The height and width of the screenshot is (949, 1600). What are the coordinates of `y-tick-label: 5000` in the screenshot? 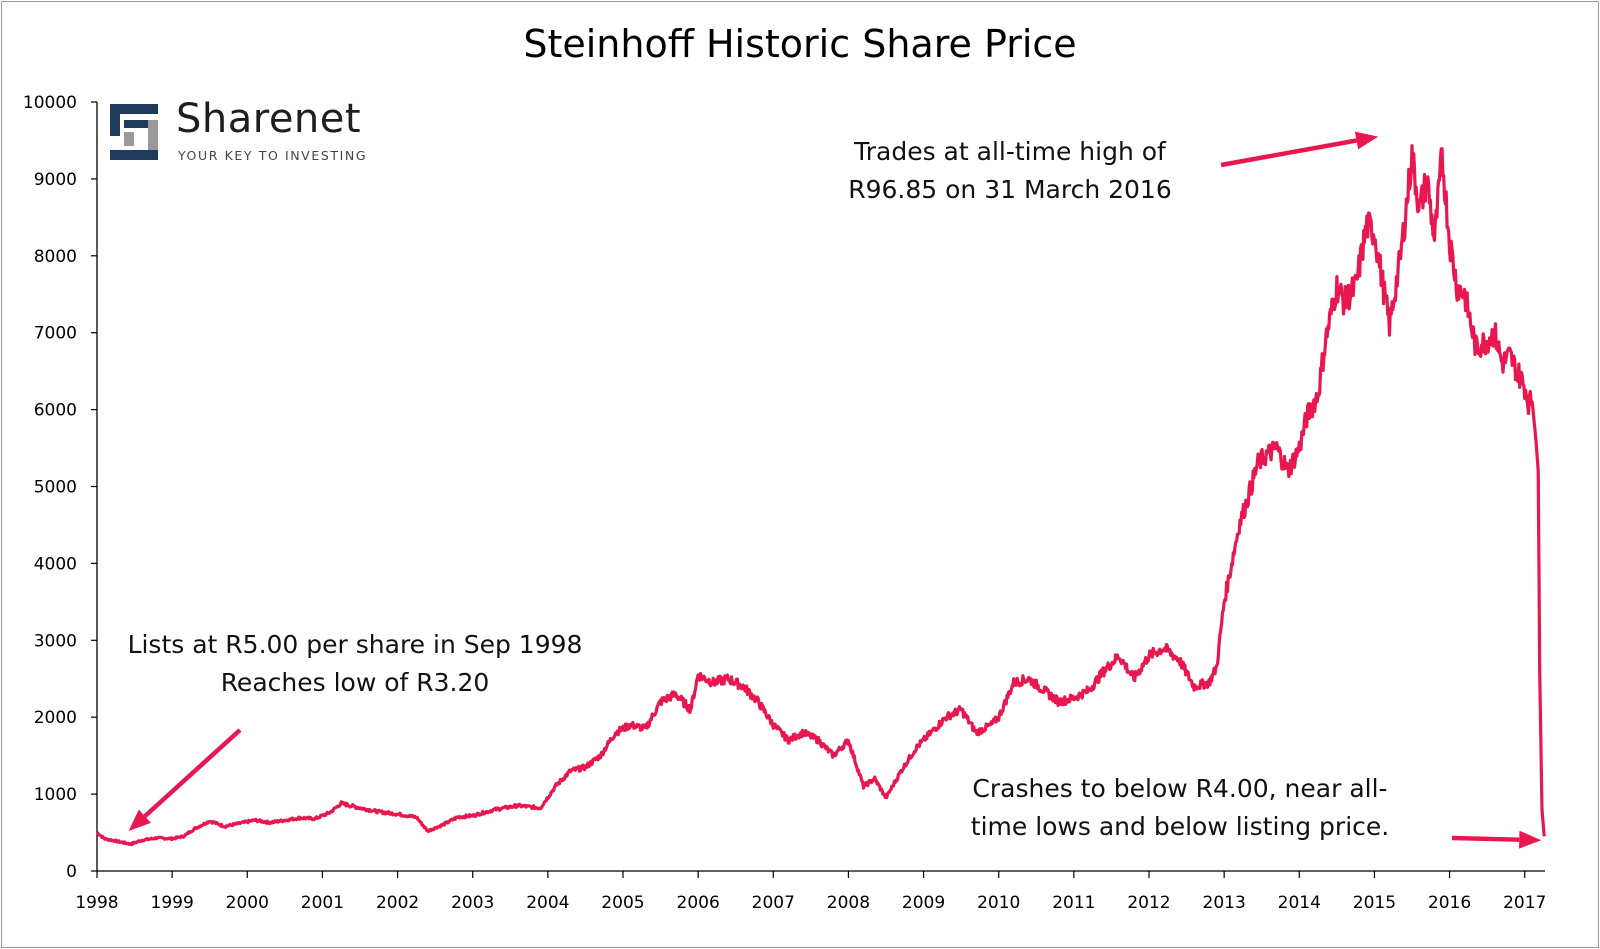 It's located at (55, 488).